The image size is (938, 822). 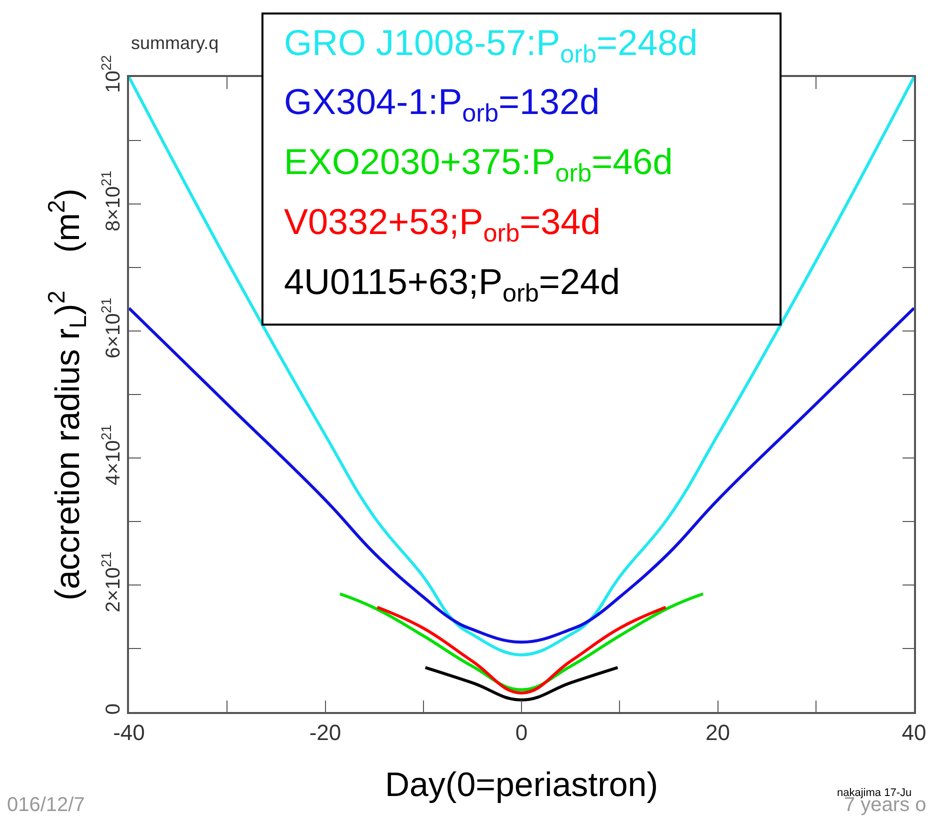 What do you see at coordinates (442, 224) in the screenshot?
I see `text: V0332+53;P$_{orb}$=34d` at bounding box center [442, 224].